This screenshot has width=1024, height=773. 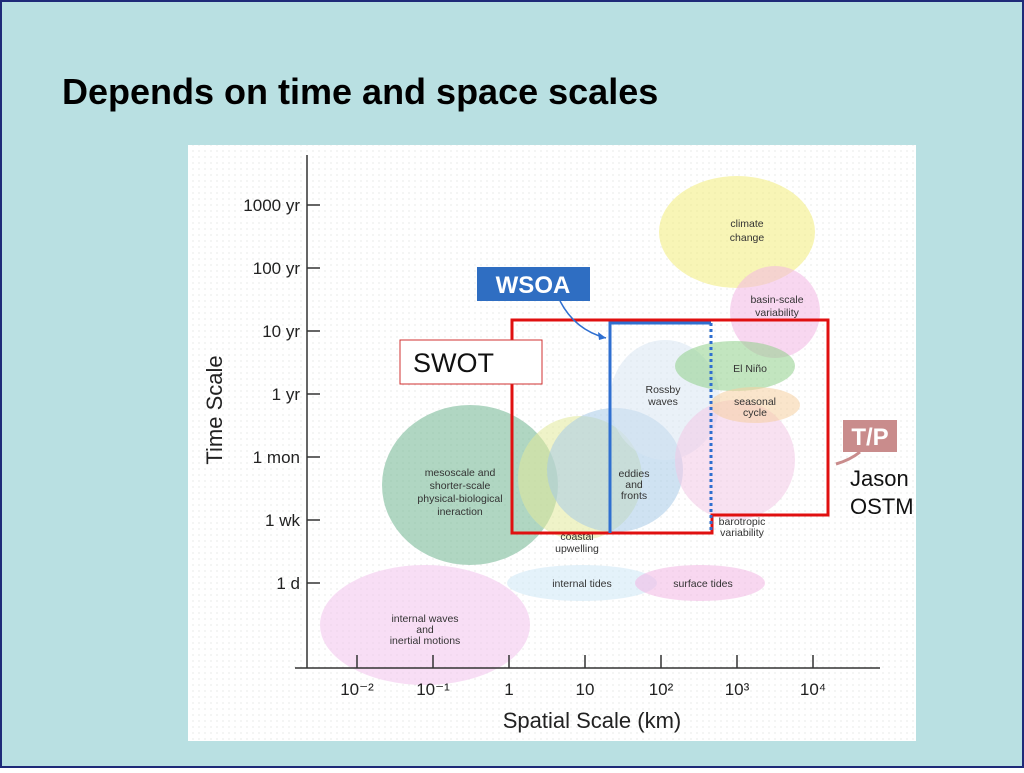 I want to click on wsoa-box, so click(x=533, y=284).